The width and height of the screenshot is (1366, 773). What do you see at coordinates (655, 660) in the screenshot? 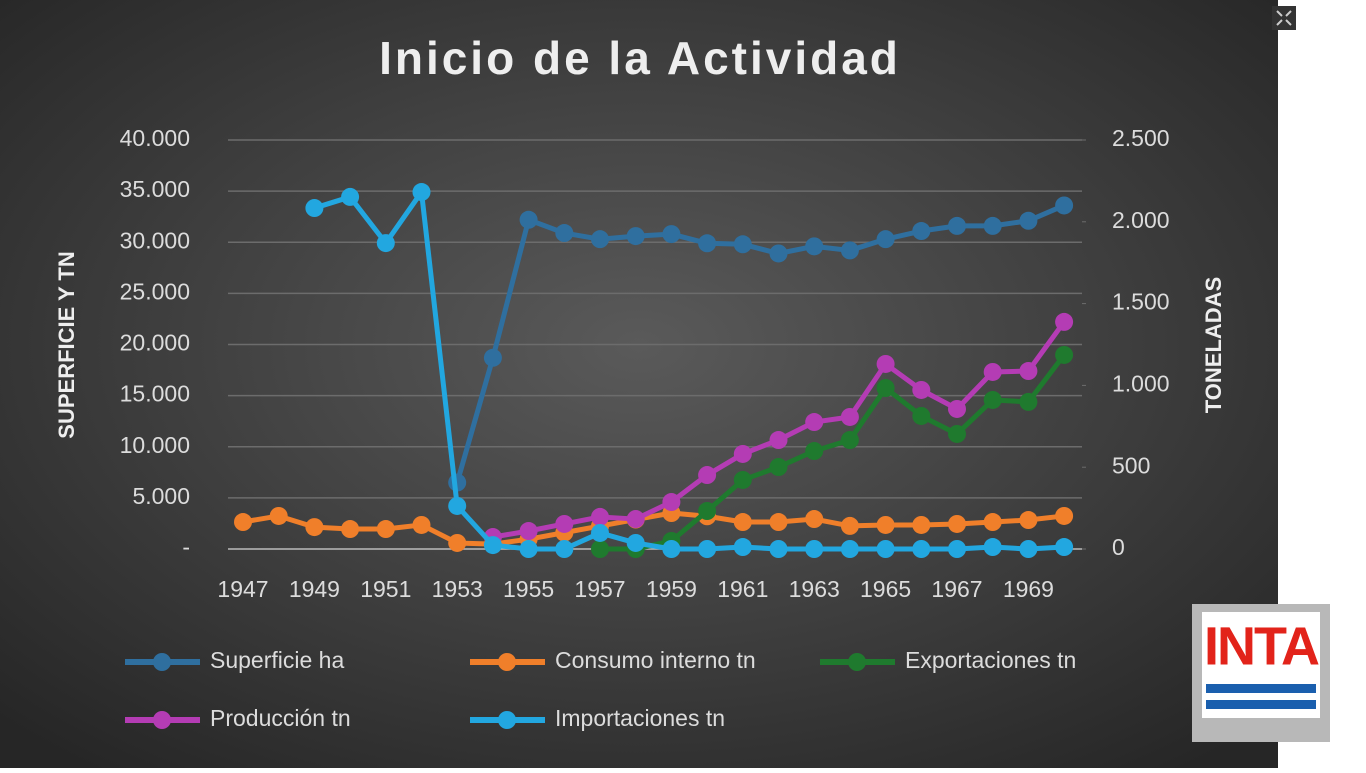
I see `legend-label: Consumo interno tn` at bounding box center [655, 660].